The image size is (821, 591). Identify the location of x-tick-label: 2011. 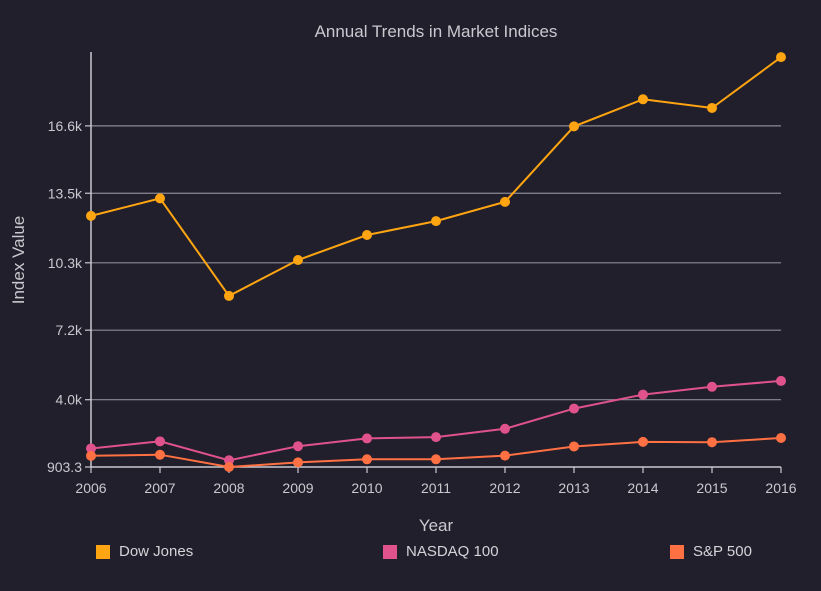
(436, 488).